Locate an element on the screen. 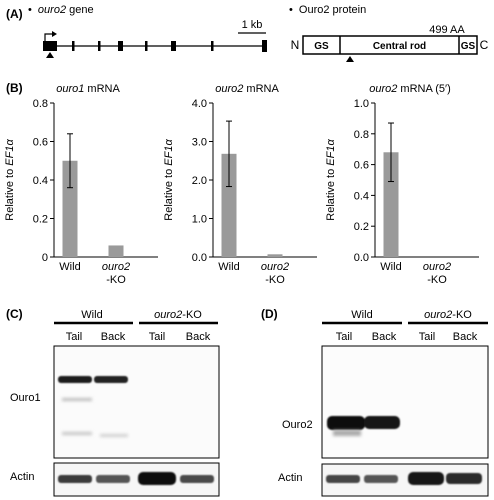 The image size is (494, 500). c-group-wild: Wild is located at coordinates (91, 315).